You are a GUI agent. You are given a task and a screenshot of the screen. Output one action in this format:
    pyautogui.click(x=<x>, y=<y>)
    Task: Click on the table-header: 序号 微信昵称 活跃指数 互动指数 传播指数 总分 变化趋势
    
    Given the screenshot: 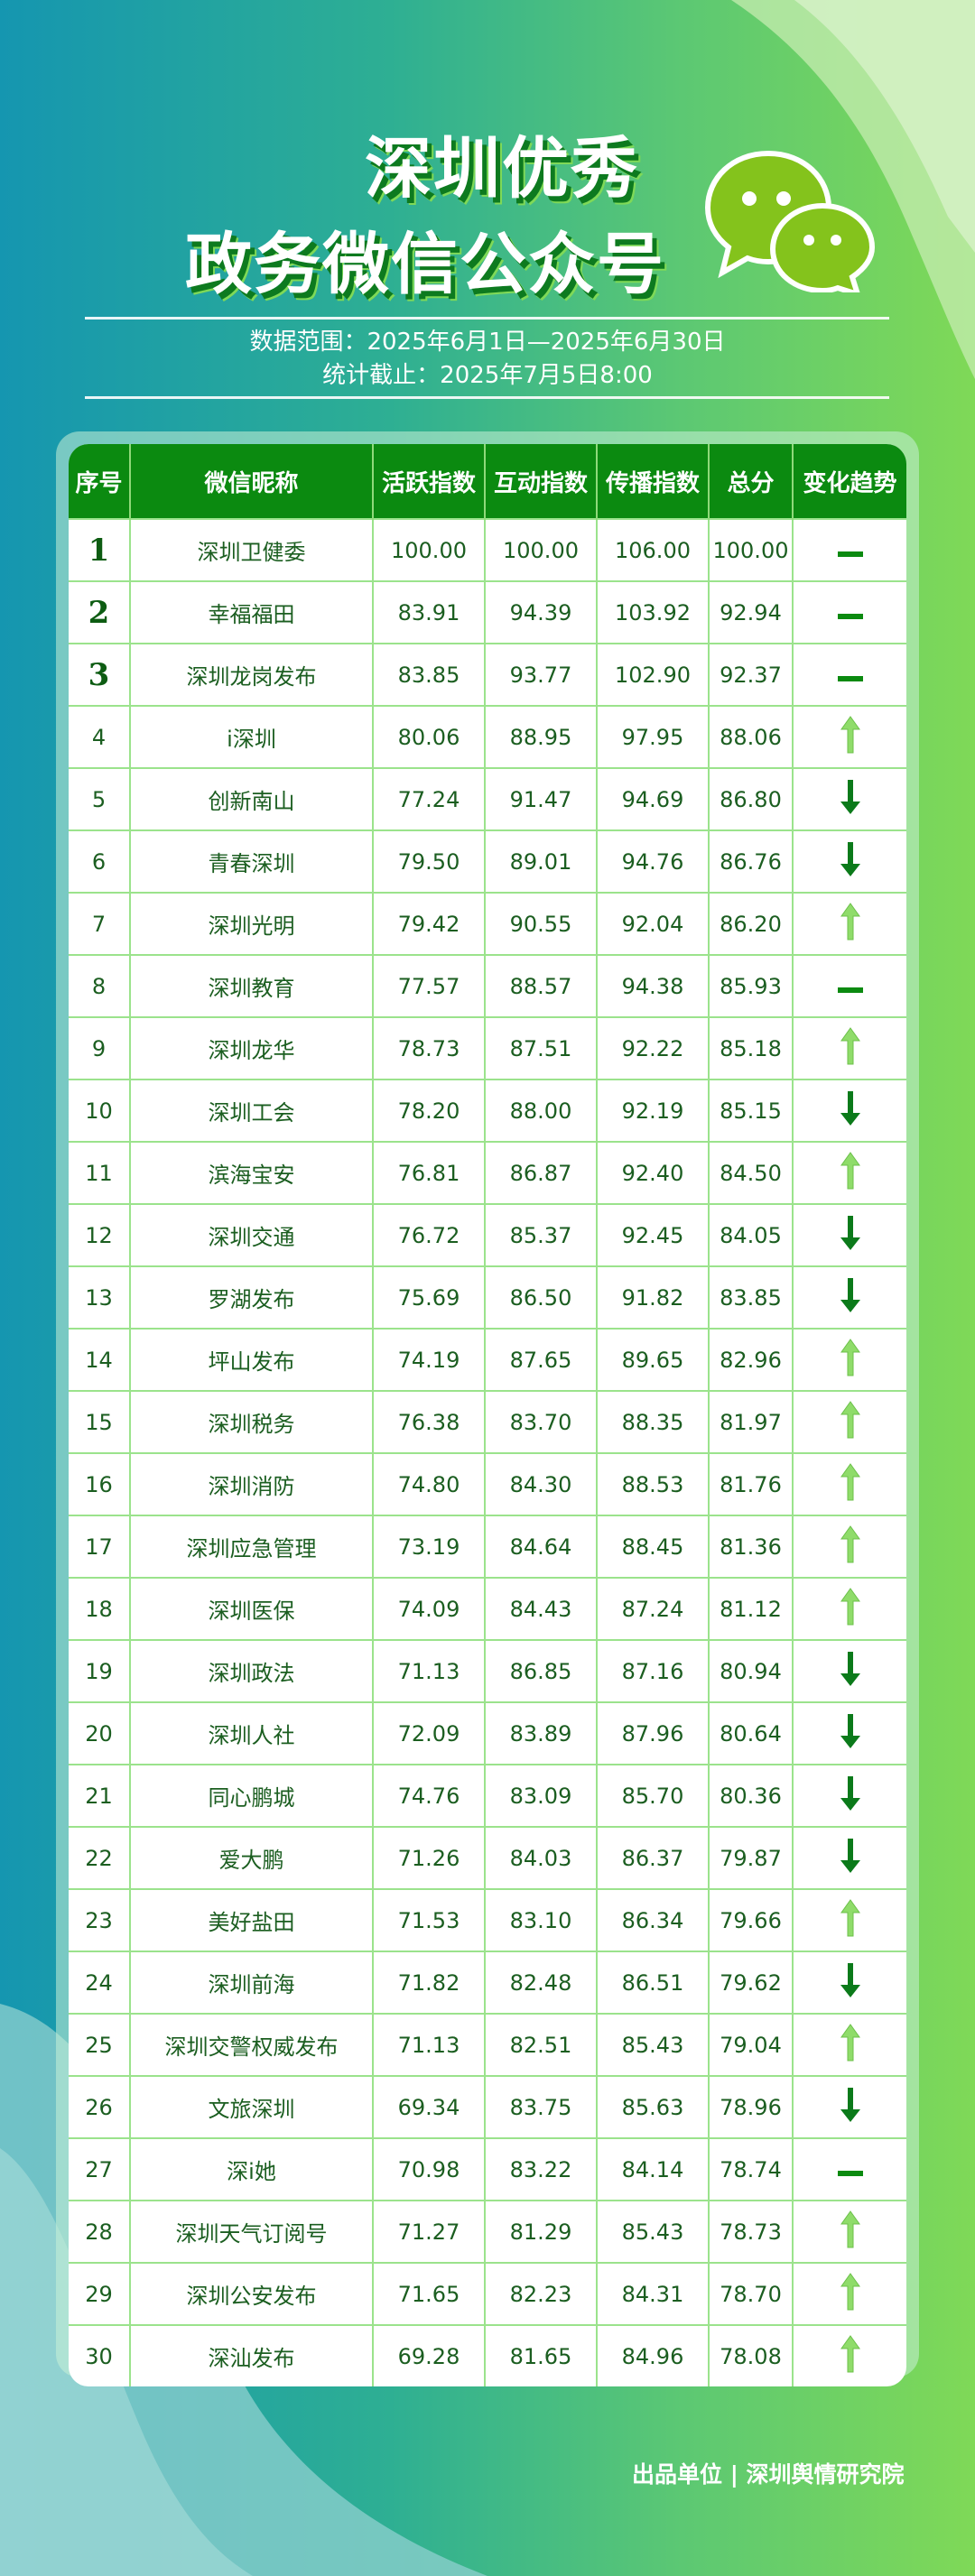 What is the action you would take?
    pyautogui.click(x=487, y=481)
    